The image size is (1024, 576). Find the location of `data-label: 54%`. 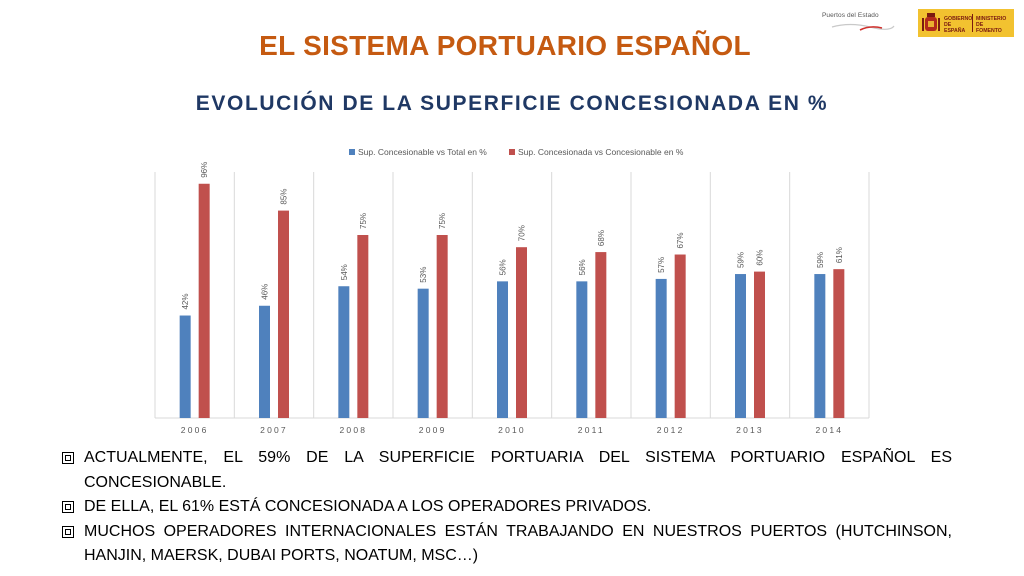

data-label: 54% is located at coordinates (344, 272).